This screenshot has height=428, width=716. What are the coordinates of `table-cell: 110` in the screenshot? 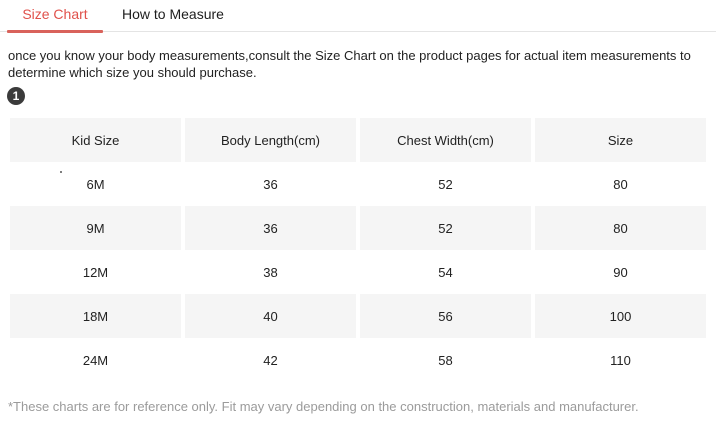 It's located at (620, 360).